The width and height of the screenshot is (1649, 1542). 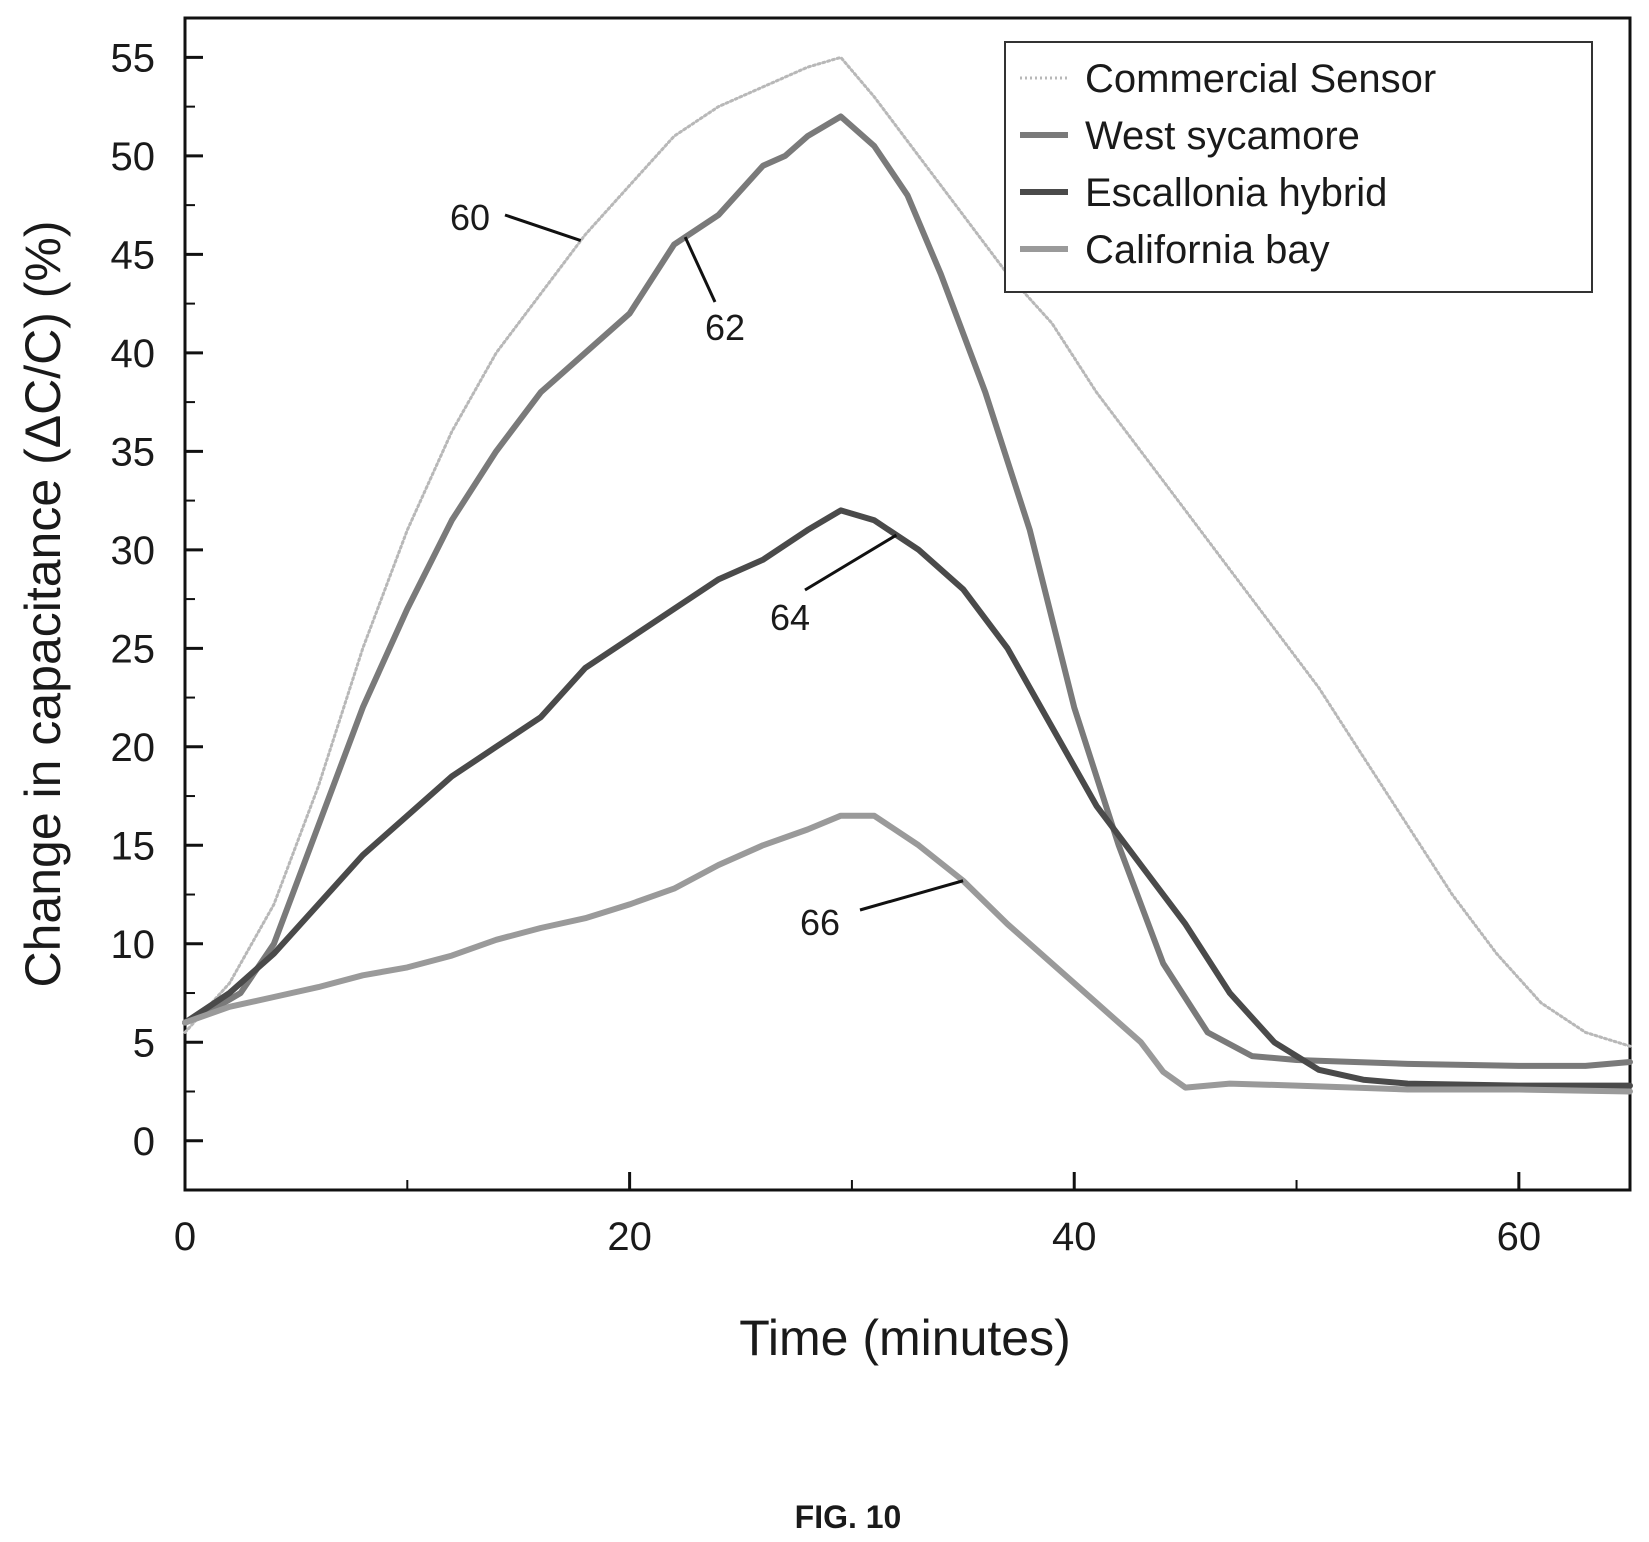 I want to click on legend-label: California bay, so click(x=1207, y=250).